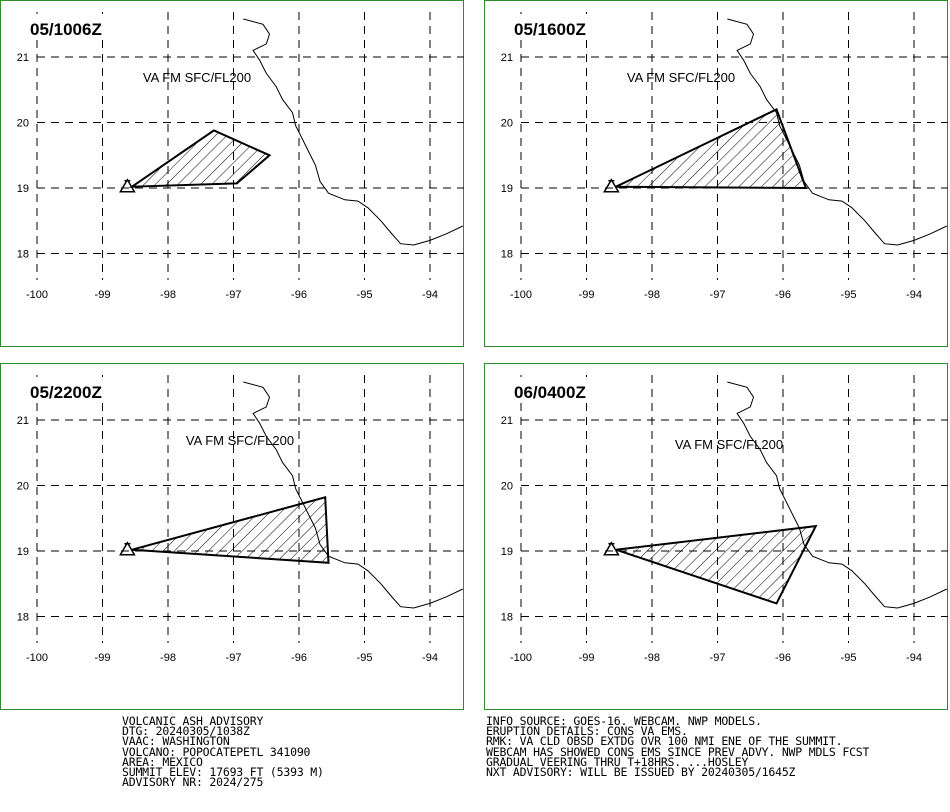 The height and width of the screenshot is (812, 950). I want to click on forecast-time-label: 05/2200Z, so click(66, 392).